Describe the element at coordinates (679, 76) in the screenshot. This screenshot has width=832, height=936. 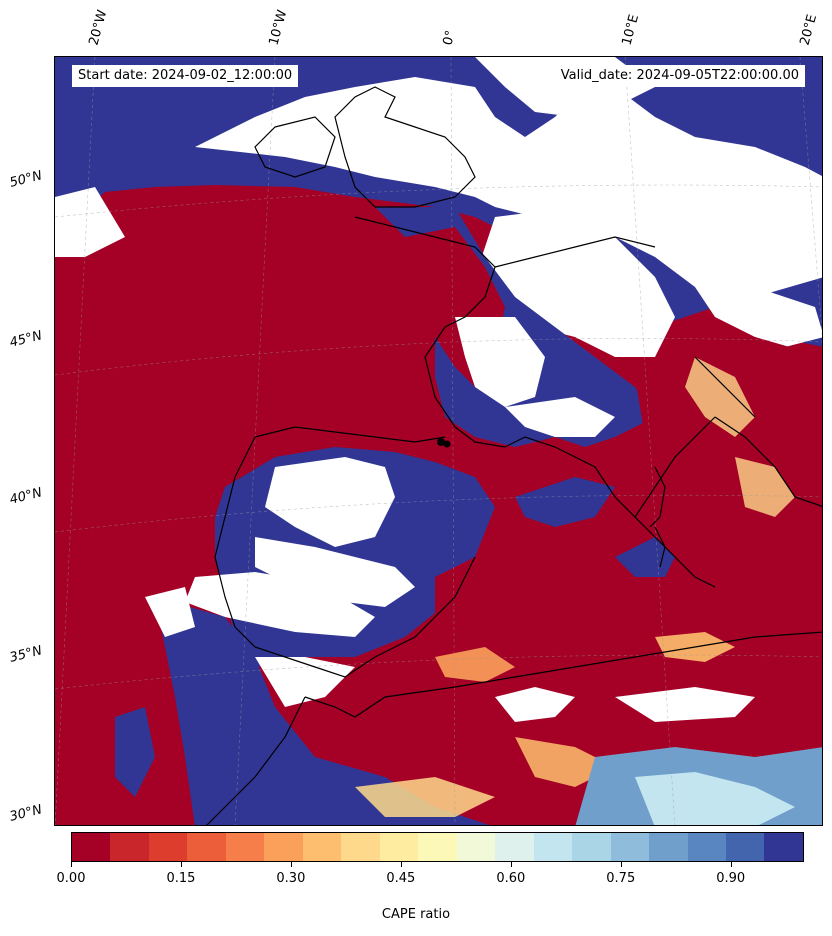
I see `valid-date-label: Valid_date: 2024-09-05T22:00:00.00` at that location.